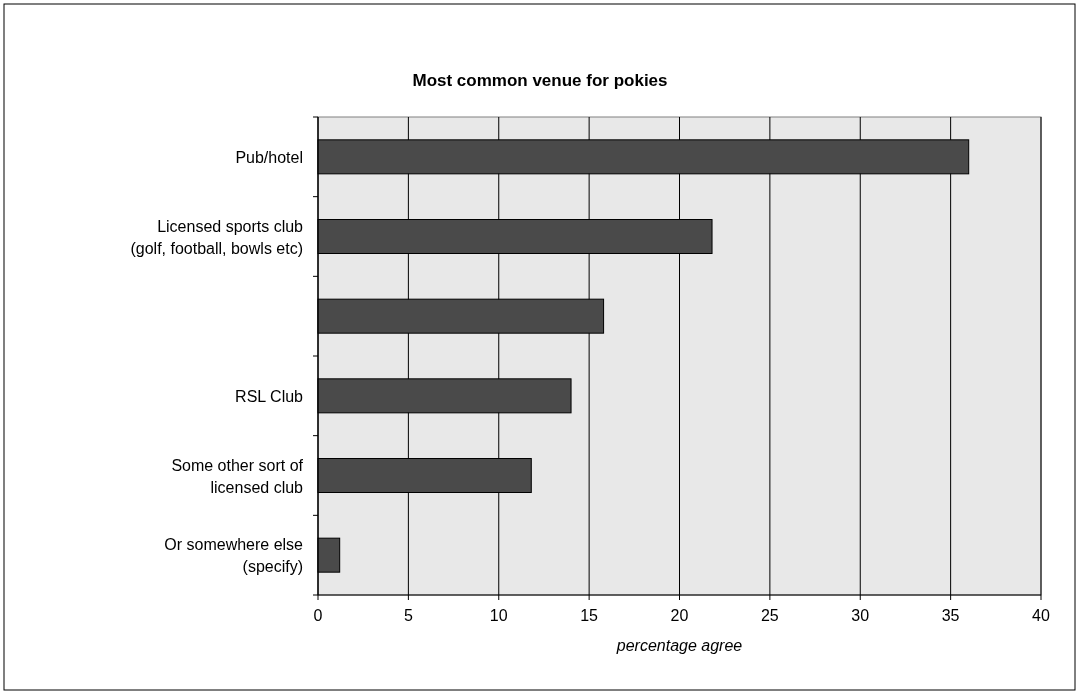 The height and width of the screenshot is (700, 1081). What do you see at coordinates (679, 615) in the screenshot?
I see `x-tick-label: 20` at bounding box center [679, 615].